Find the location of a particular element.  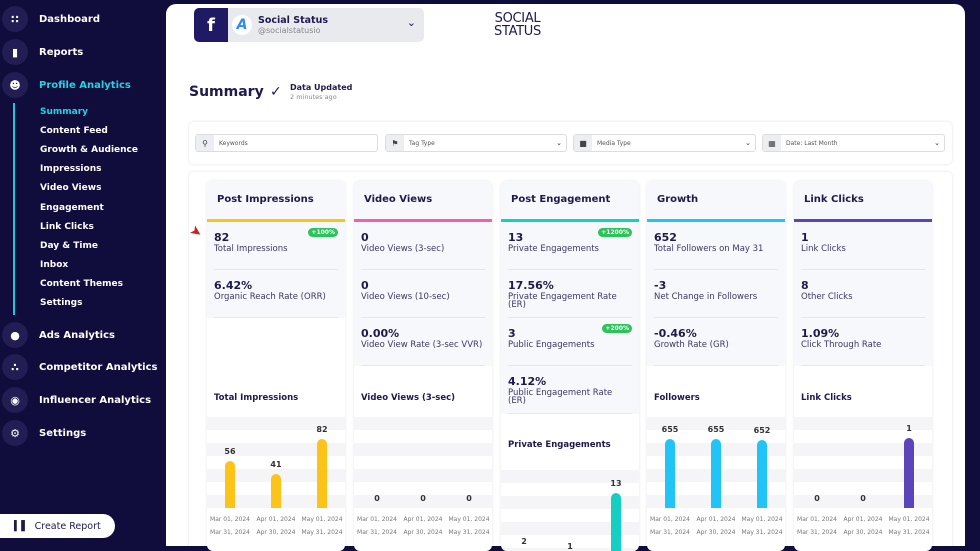

submenu-item: Link Clicks is located at coordinates (67, 227).